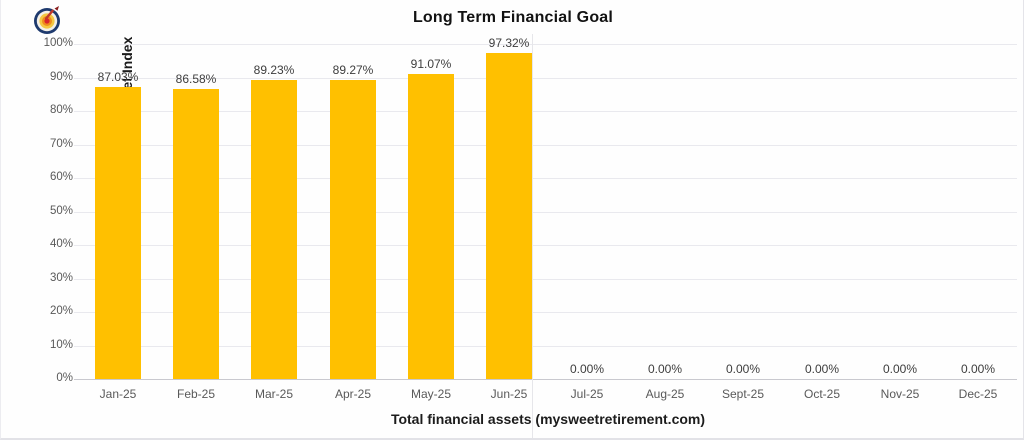 This screenshot has height=440, width=1024. What do you see at coordinates (196, 394) in the screenshot?
I see `x-tick-label: Feb-25` at bounding box center [196, 394].